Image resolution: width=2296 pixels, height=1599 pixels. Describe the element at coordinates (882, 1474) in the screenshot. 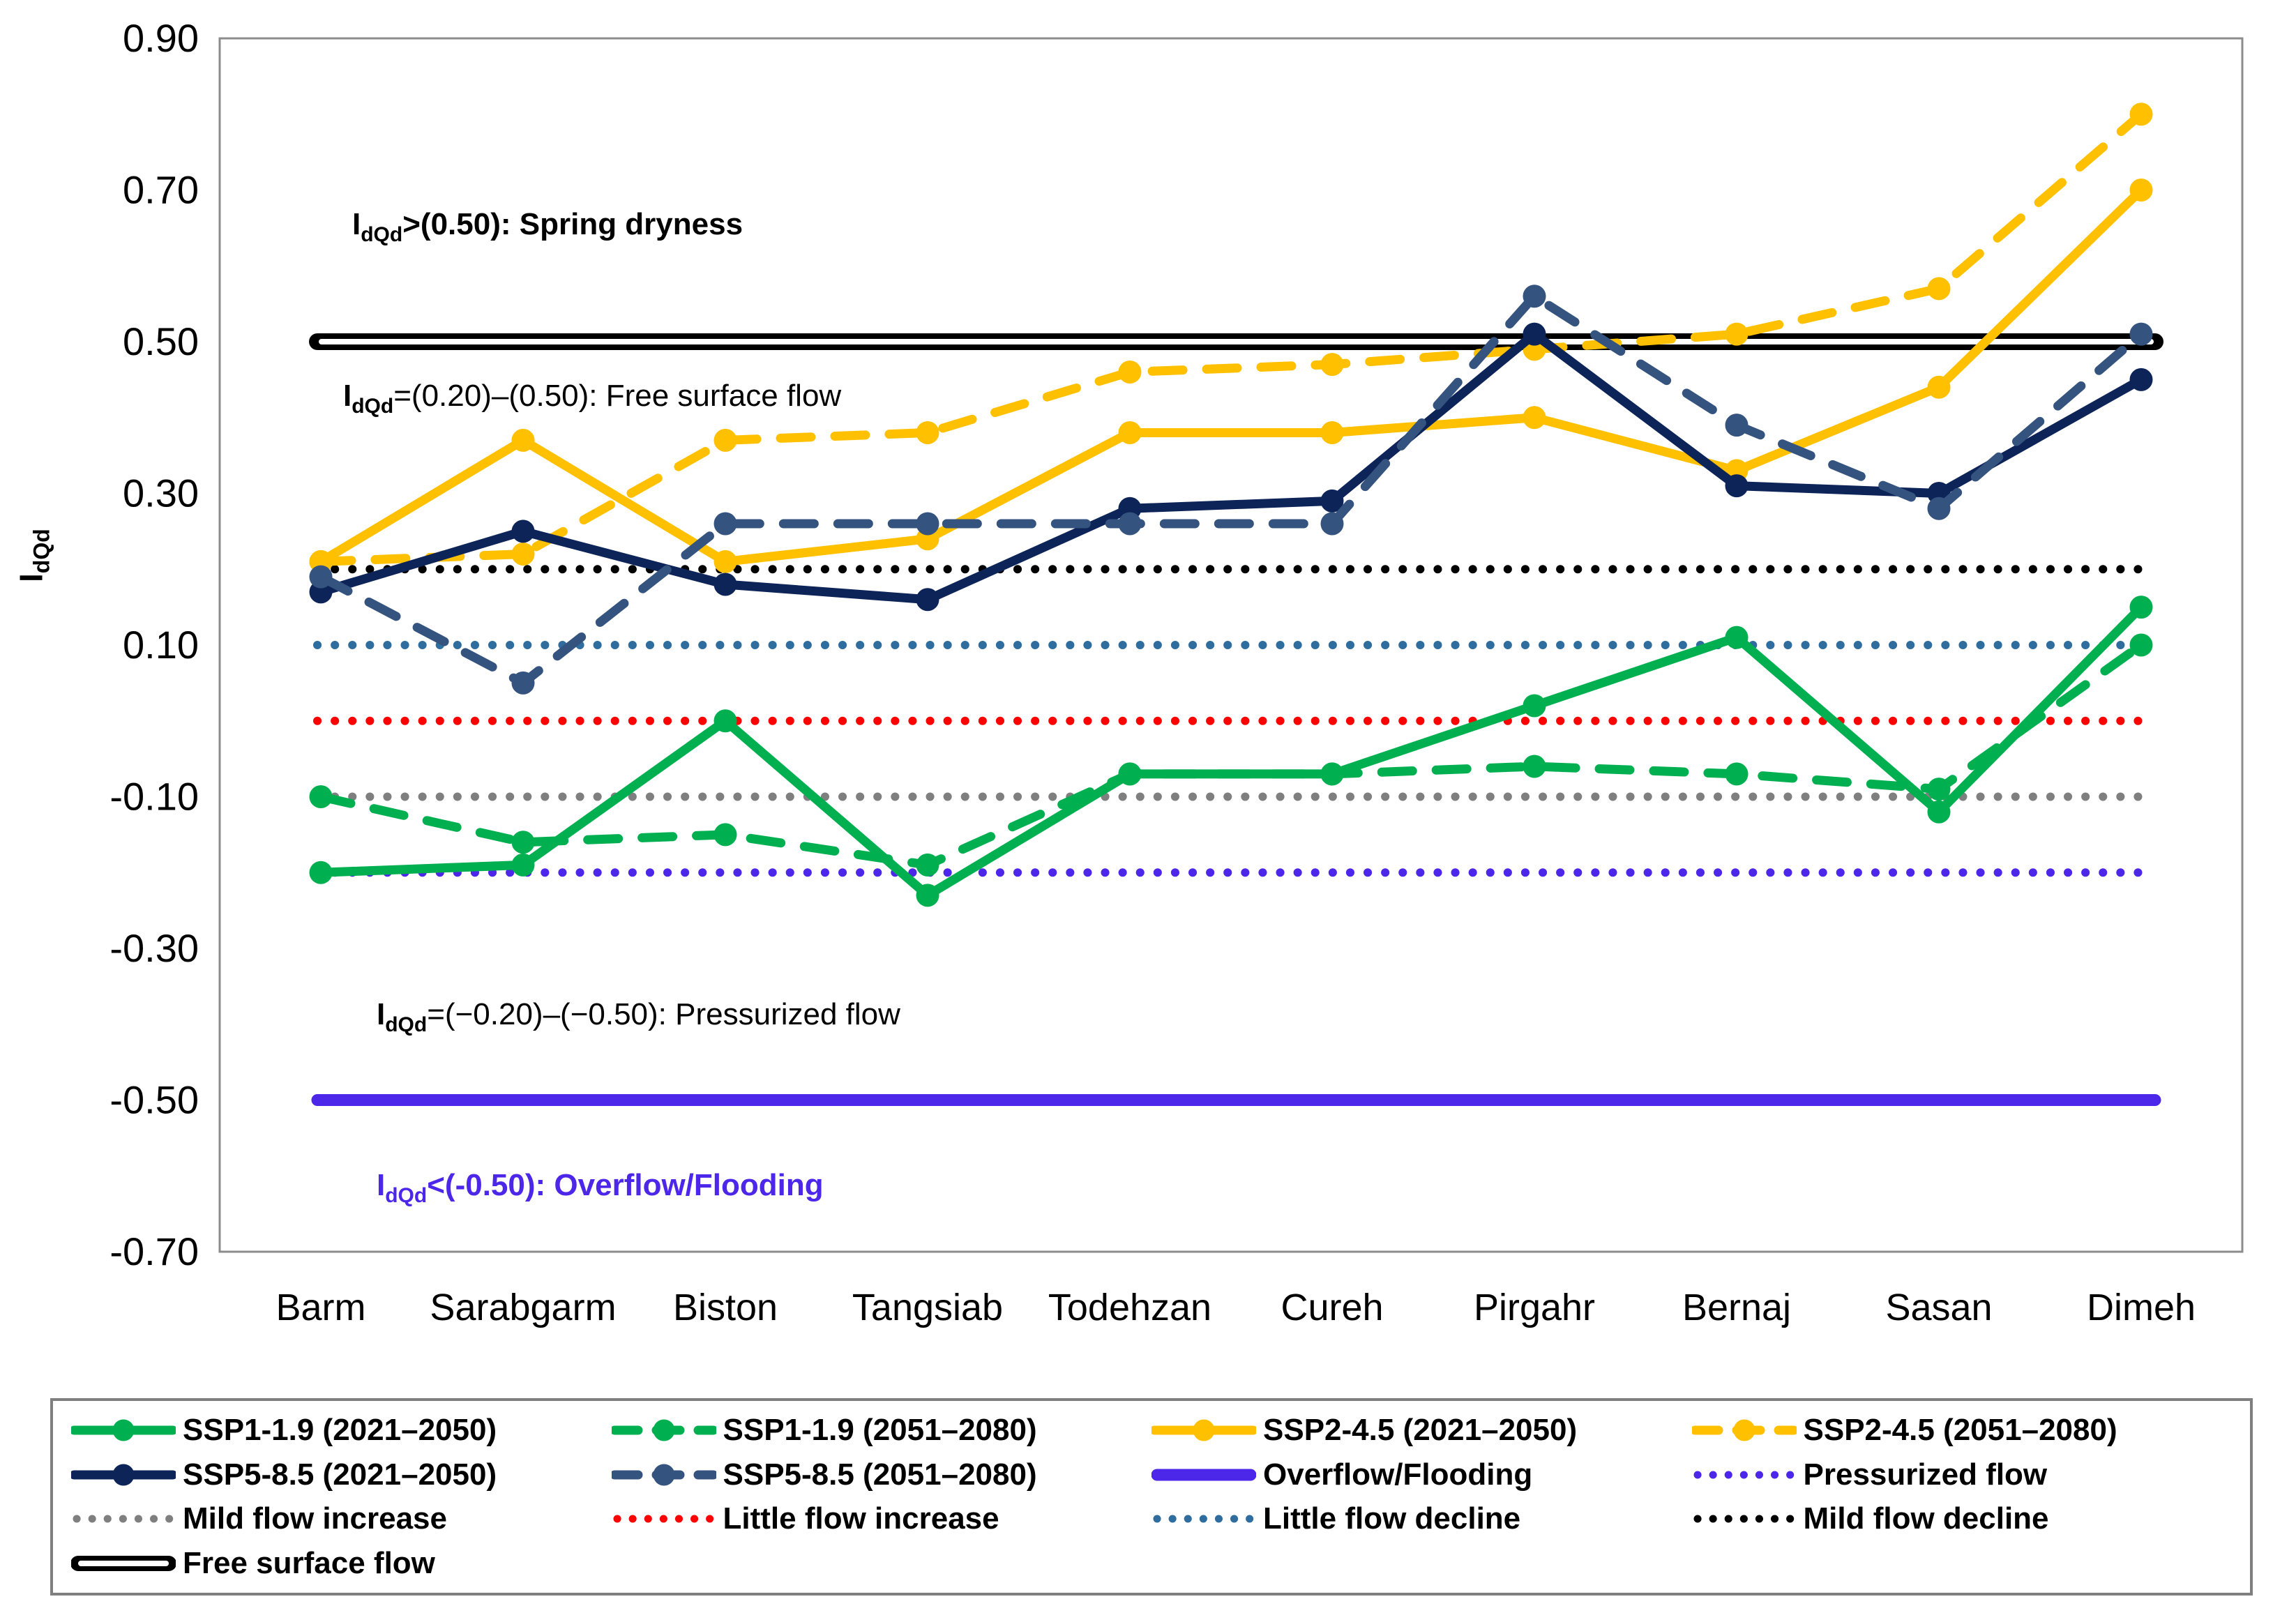

I see `legend-item-ssp5-8-5-2051-2080-: SSP5-8.5 (2051–2080)` at that location.